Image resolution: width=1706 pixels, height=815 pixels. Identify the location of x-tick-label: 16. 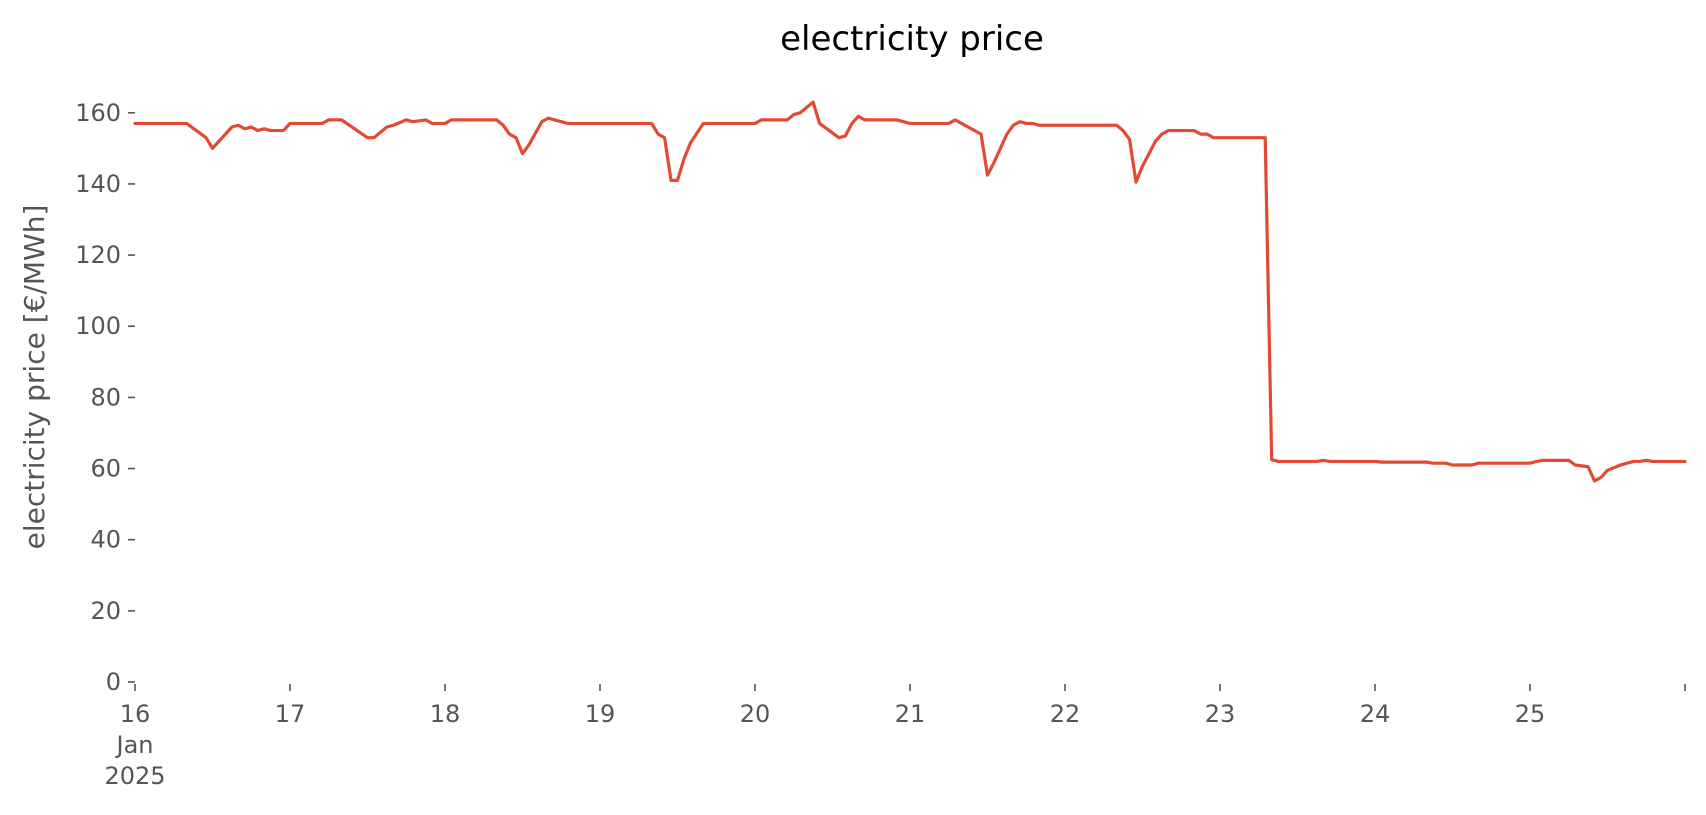
(135, 714).